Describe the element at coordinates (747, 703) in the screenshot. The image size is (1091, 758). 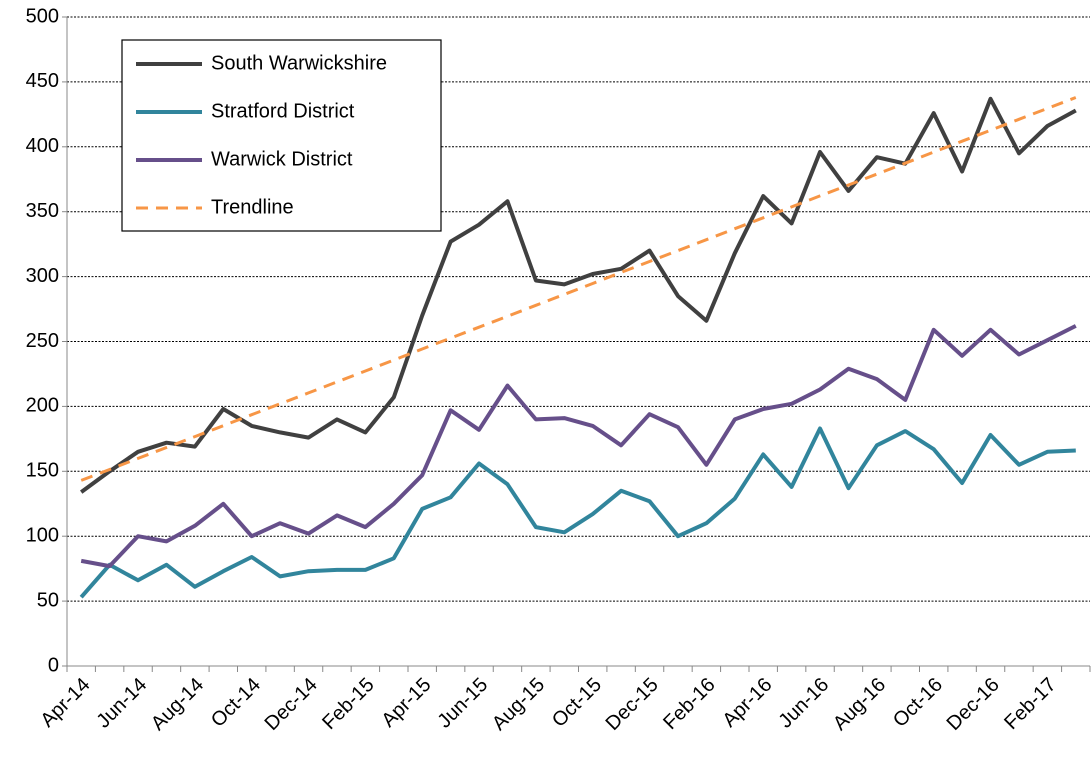
I see `x-tick-label: Apr-16` at that location.